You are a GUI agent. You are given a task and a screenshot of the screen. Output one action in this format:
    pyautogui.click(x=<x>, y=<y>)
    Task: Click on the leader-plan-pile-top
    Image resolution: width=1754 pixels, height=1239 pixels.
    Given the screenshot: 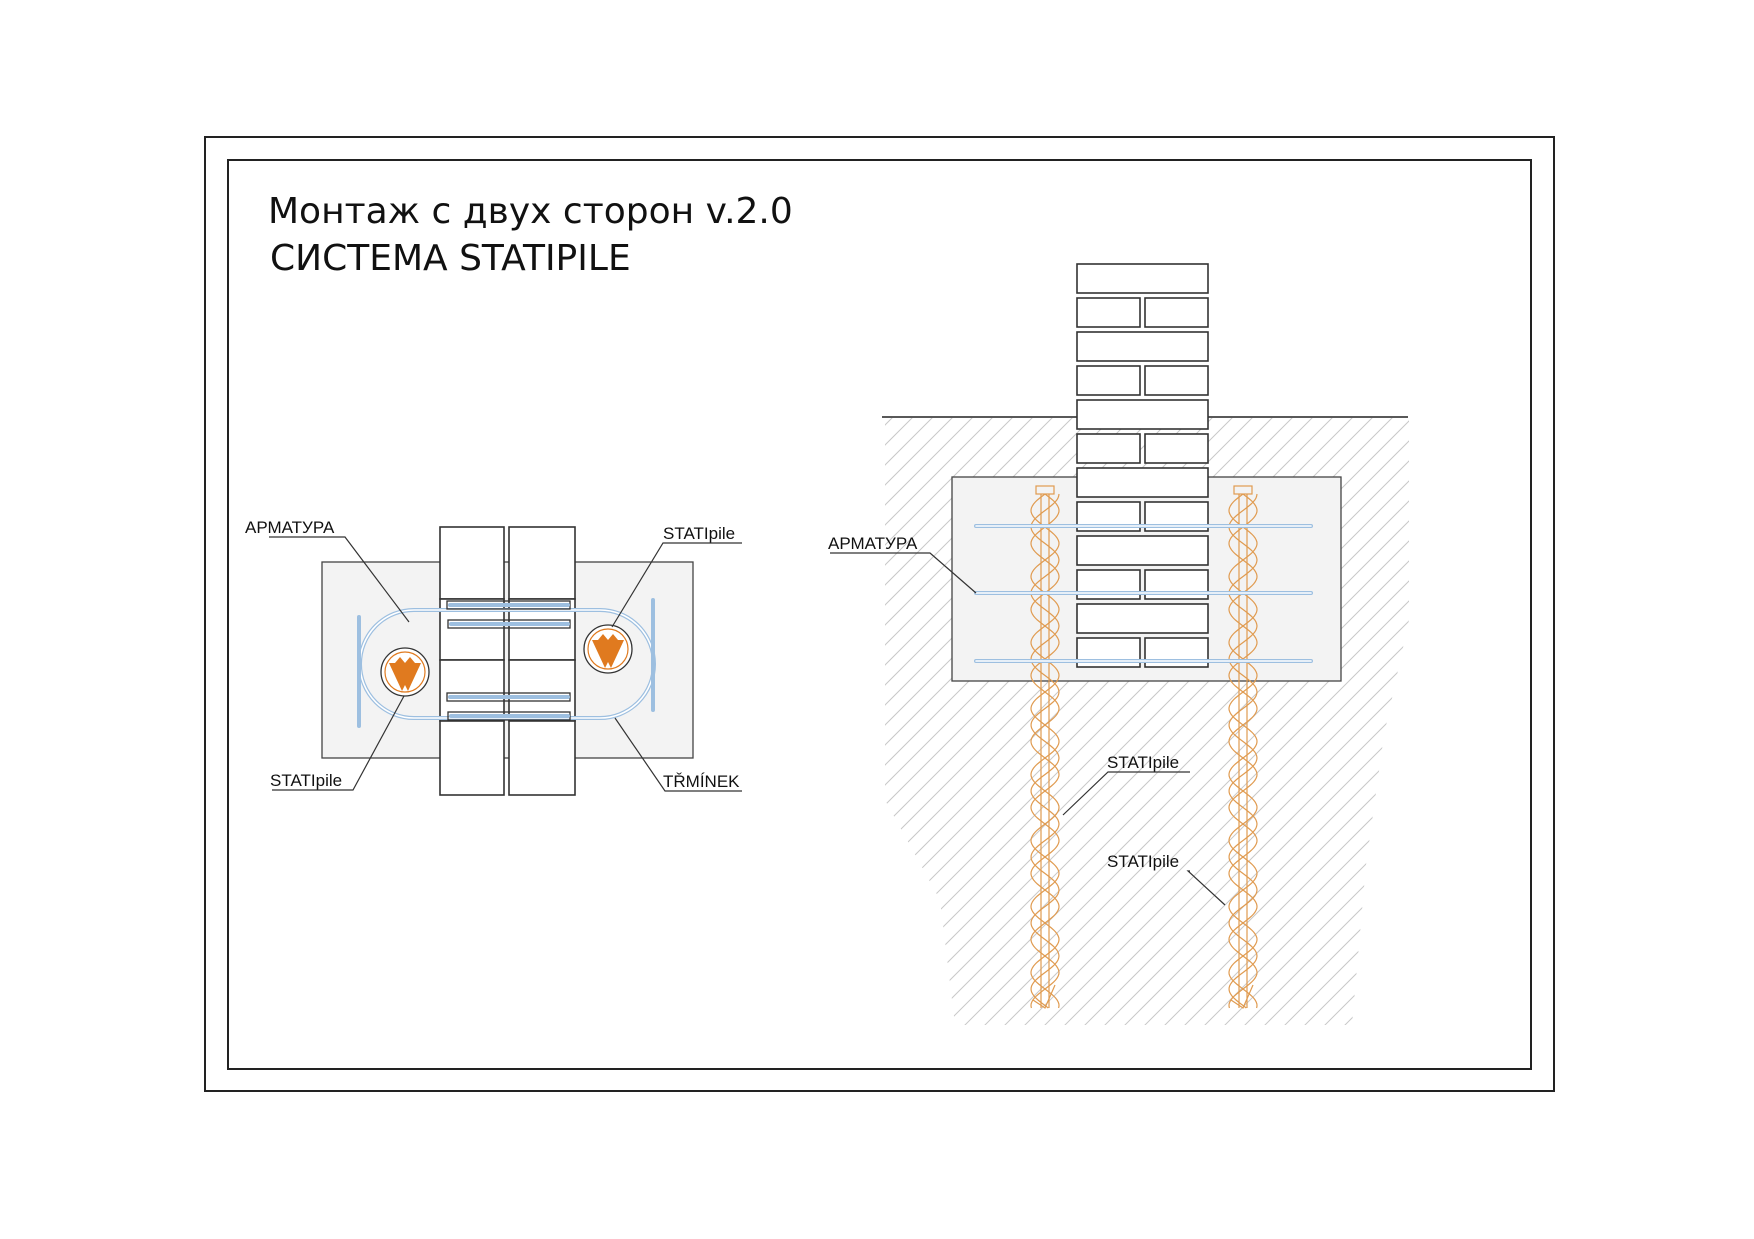 What is the action you would take?
    pyautogui.click(x=676, y=585)
    